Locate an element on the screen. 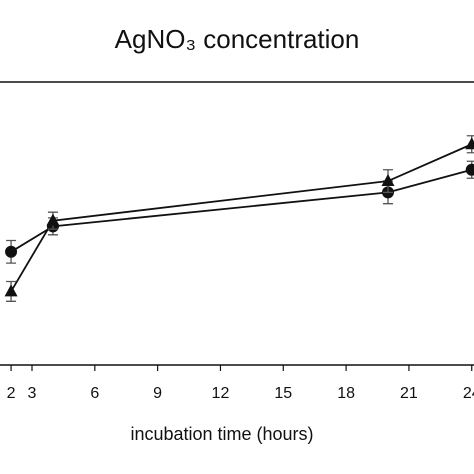  x-tick-label: 12 is located at coordinates (221, 393).